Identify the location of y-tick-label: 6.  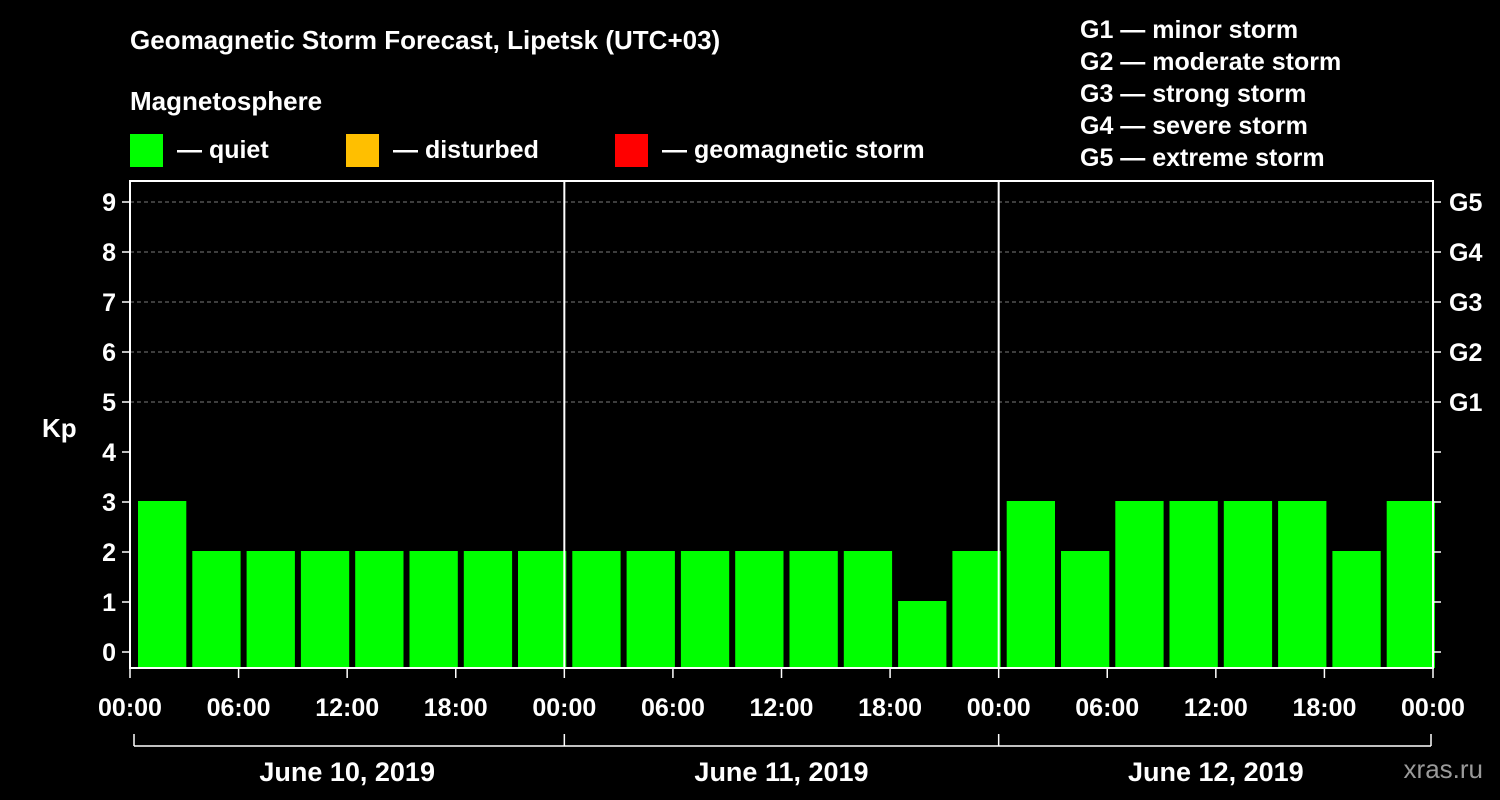
(109, 353).